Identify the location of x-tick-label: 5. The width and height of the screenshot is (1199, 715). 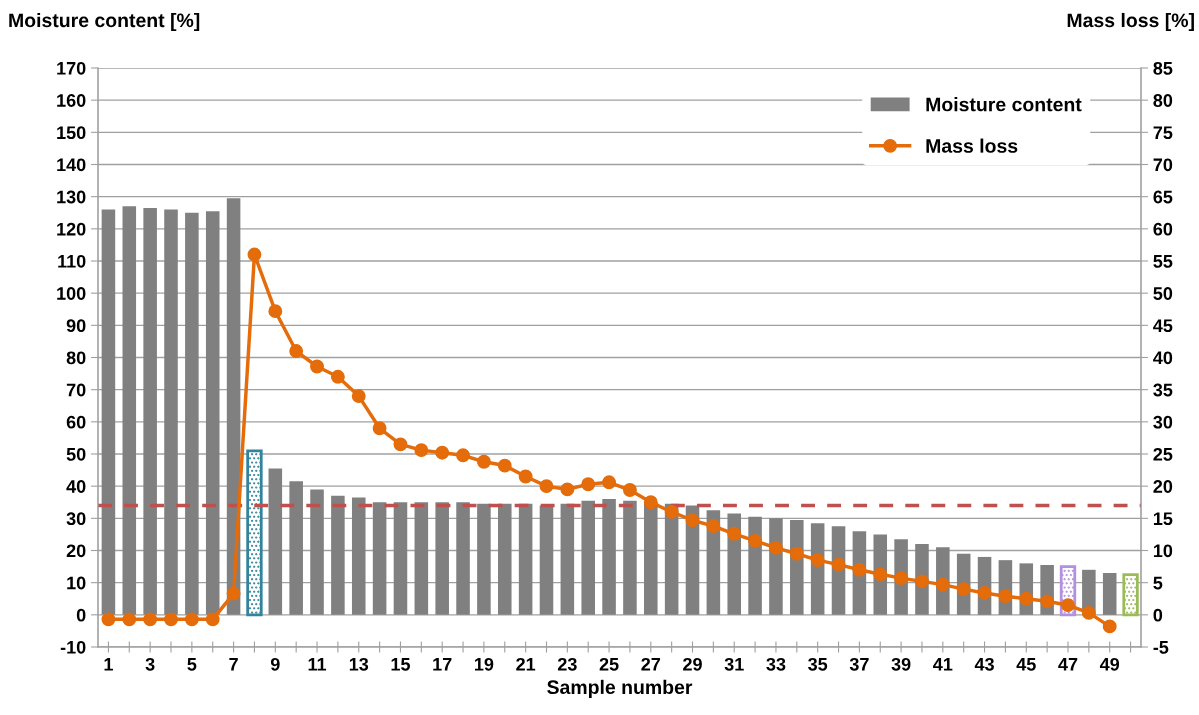
(192, 664).